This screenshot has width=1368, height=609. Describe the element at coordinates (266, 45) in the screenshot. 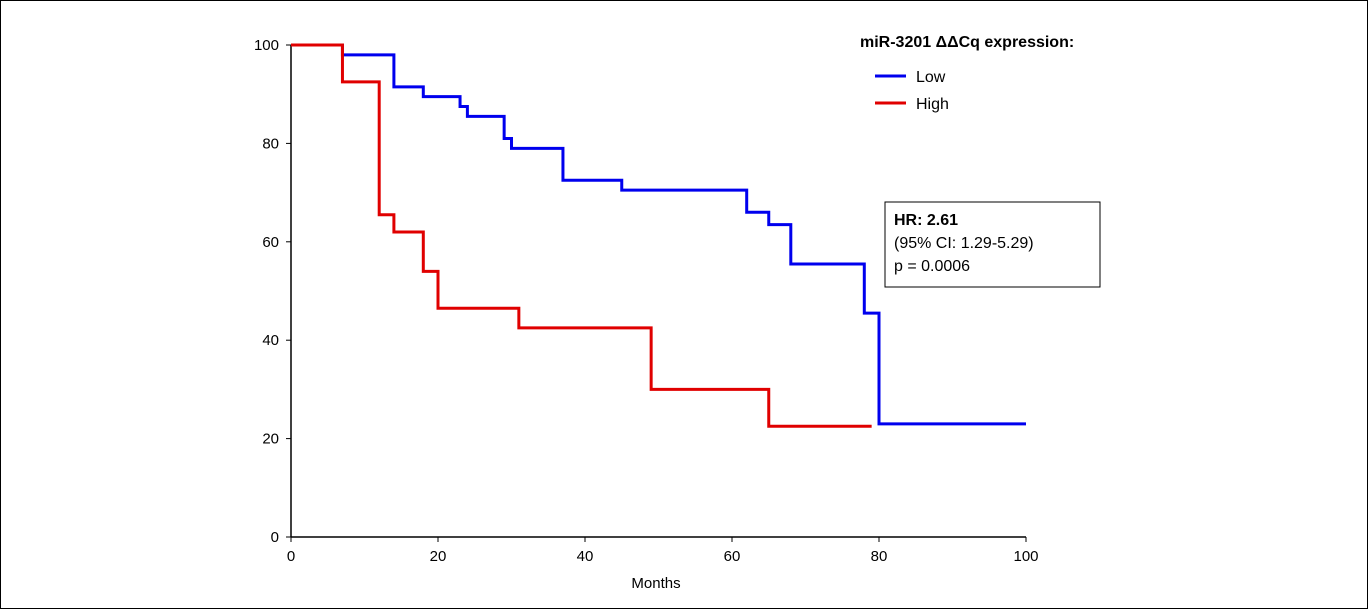

I see `y-tick-label: 100` at that location.